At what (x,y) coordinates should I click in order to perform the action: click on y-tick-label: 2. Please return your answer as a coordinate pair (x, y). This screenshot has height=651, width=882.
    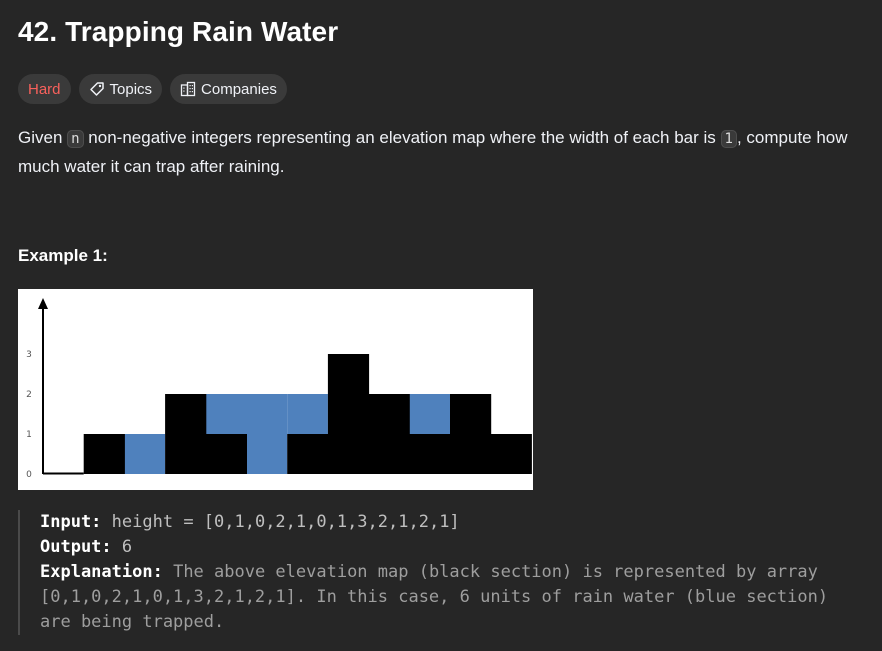
    Looking at the image, I should click on (29, 395).